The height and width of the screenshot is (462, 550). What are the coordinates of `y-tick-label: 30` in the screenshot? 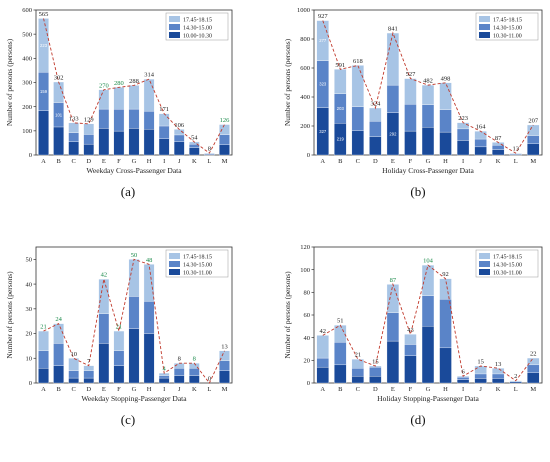 It's located at (29, 309).